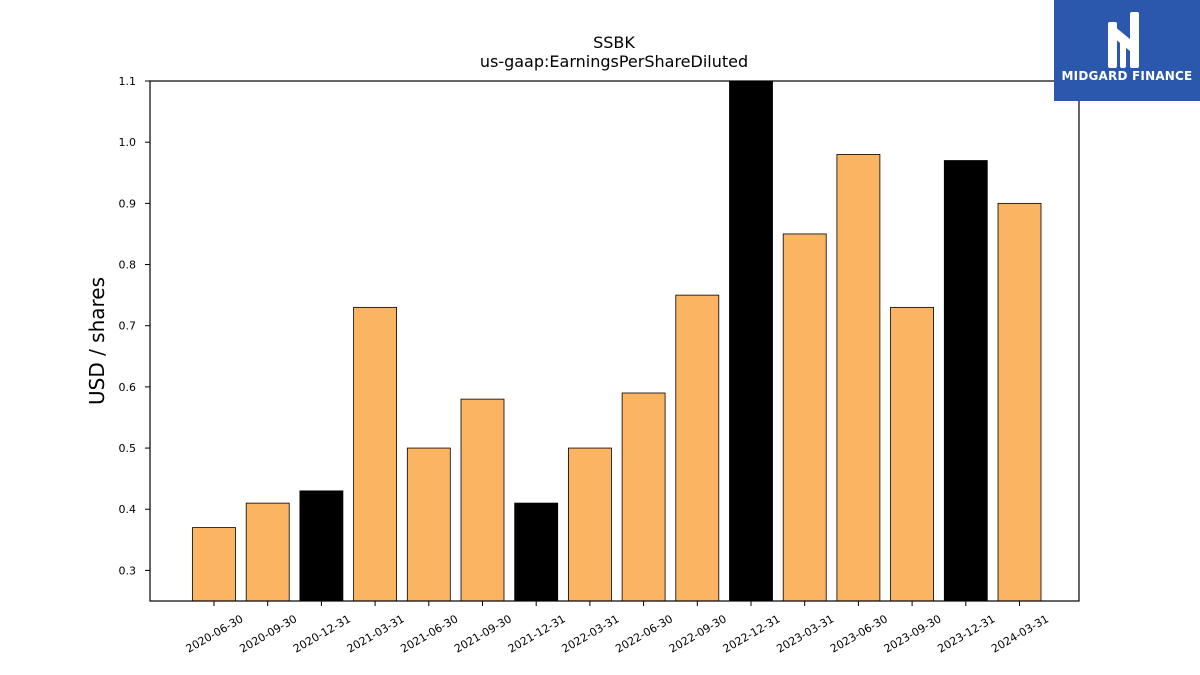 The image size is (1200, 675). I want to click on chart-subtitle: us-gaap:EarningsPerShareDiluted, so click(614, 61).